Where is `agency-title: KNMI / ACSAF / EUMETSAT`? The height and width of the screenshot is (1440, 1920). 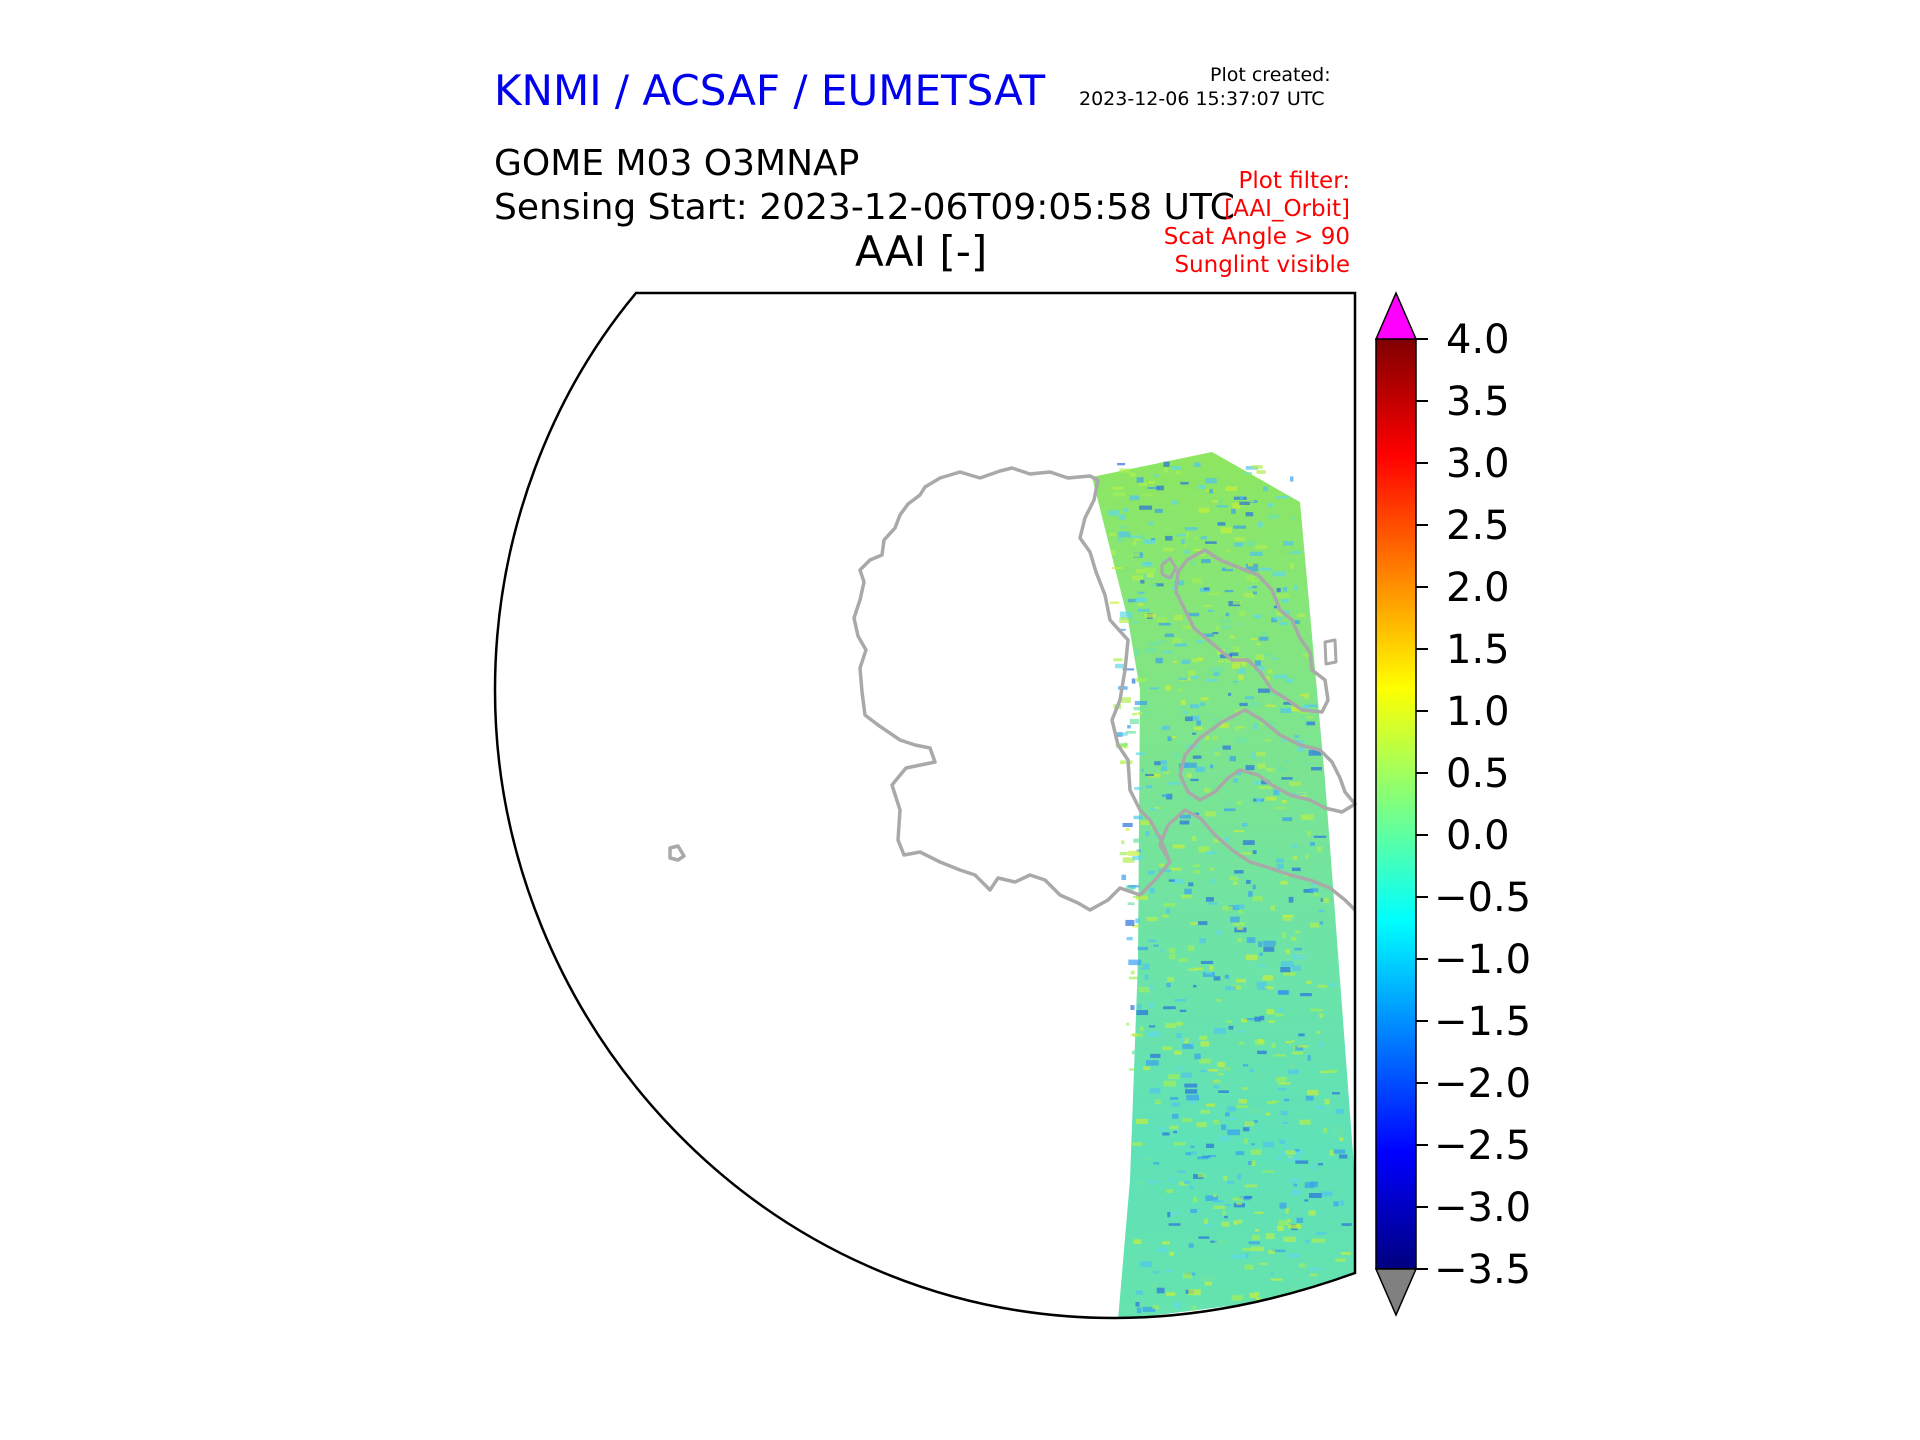 agency-title: KNMI / ACSAF / EUMETSAT is located at coordinates (770, 90).